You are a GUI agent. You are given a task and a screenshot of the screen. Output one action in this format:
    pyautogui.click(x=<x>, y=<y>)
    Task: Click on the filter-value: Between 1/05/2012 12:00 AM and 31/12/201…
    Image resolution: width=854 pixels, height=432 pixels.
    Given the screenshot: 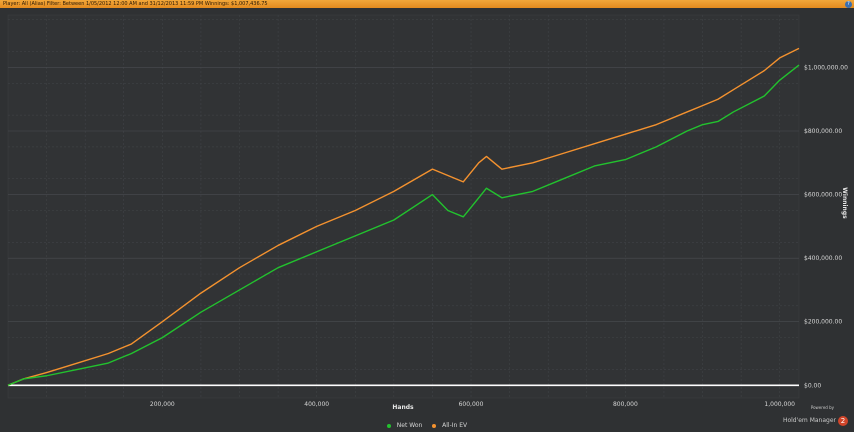 What is the action you would take?
    pyautogui.click(x=133, y=4)
    